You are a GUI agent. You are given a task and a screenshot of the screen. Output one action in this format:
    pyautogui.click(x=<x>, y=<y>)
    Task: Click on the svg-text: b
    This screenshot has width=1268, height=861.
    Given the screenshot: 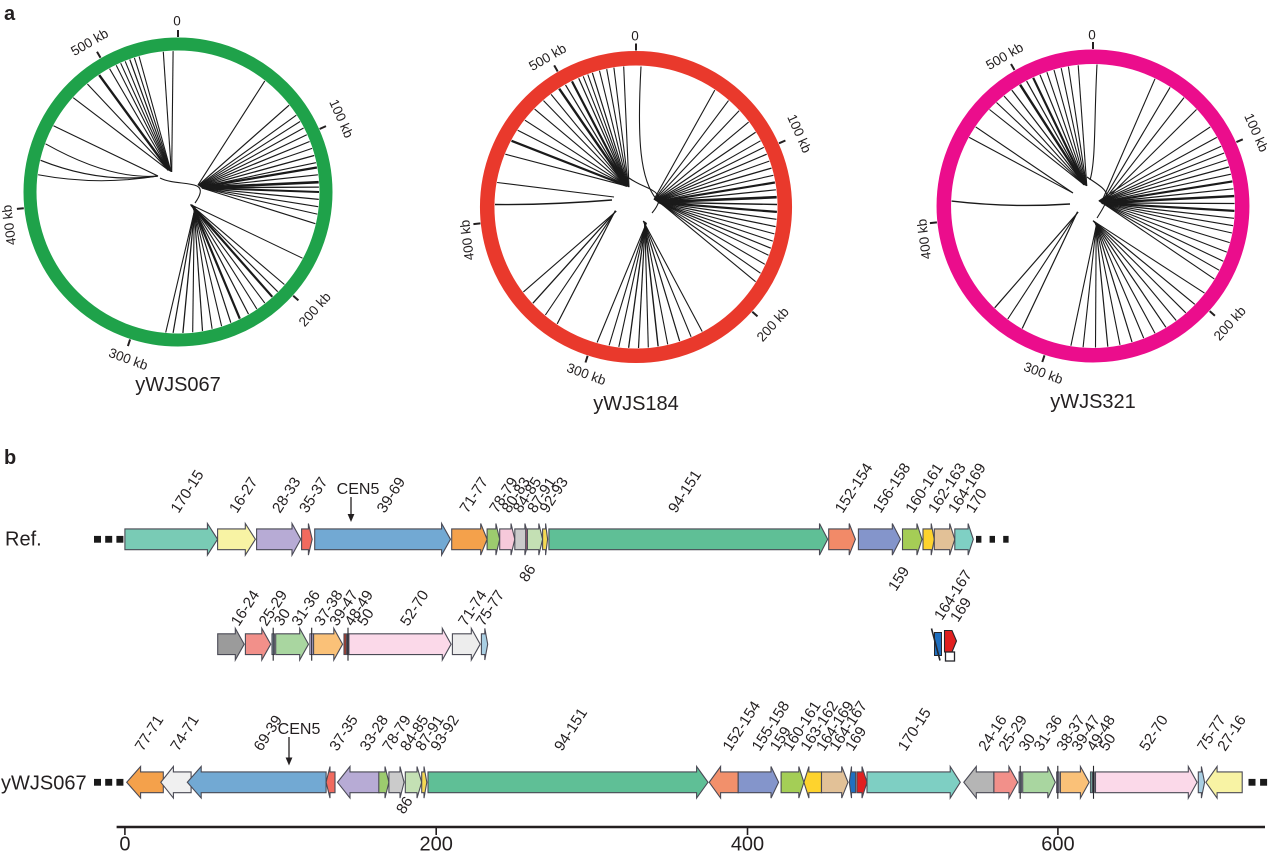 What is the action you would take?
    pyautogui.click(x=10, y=458)
    